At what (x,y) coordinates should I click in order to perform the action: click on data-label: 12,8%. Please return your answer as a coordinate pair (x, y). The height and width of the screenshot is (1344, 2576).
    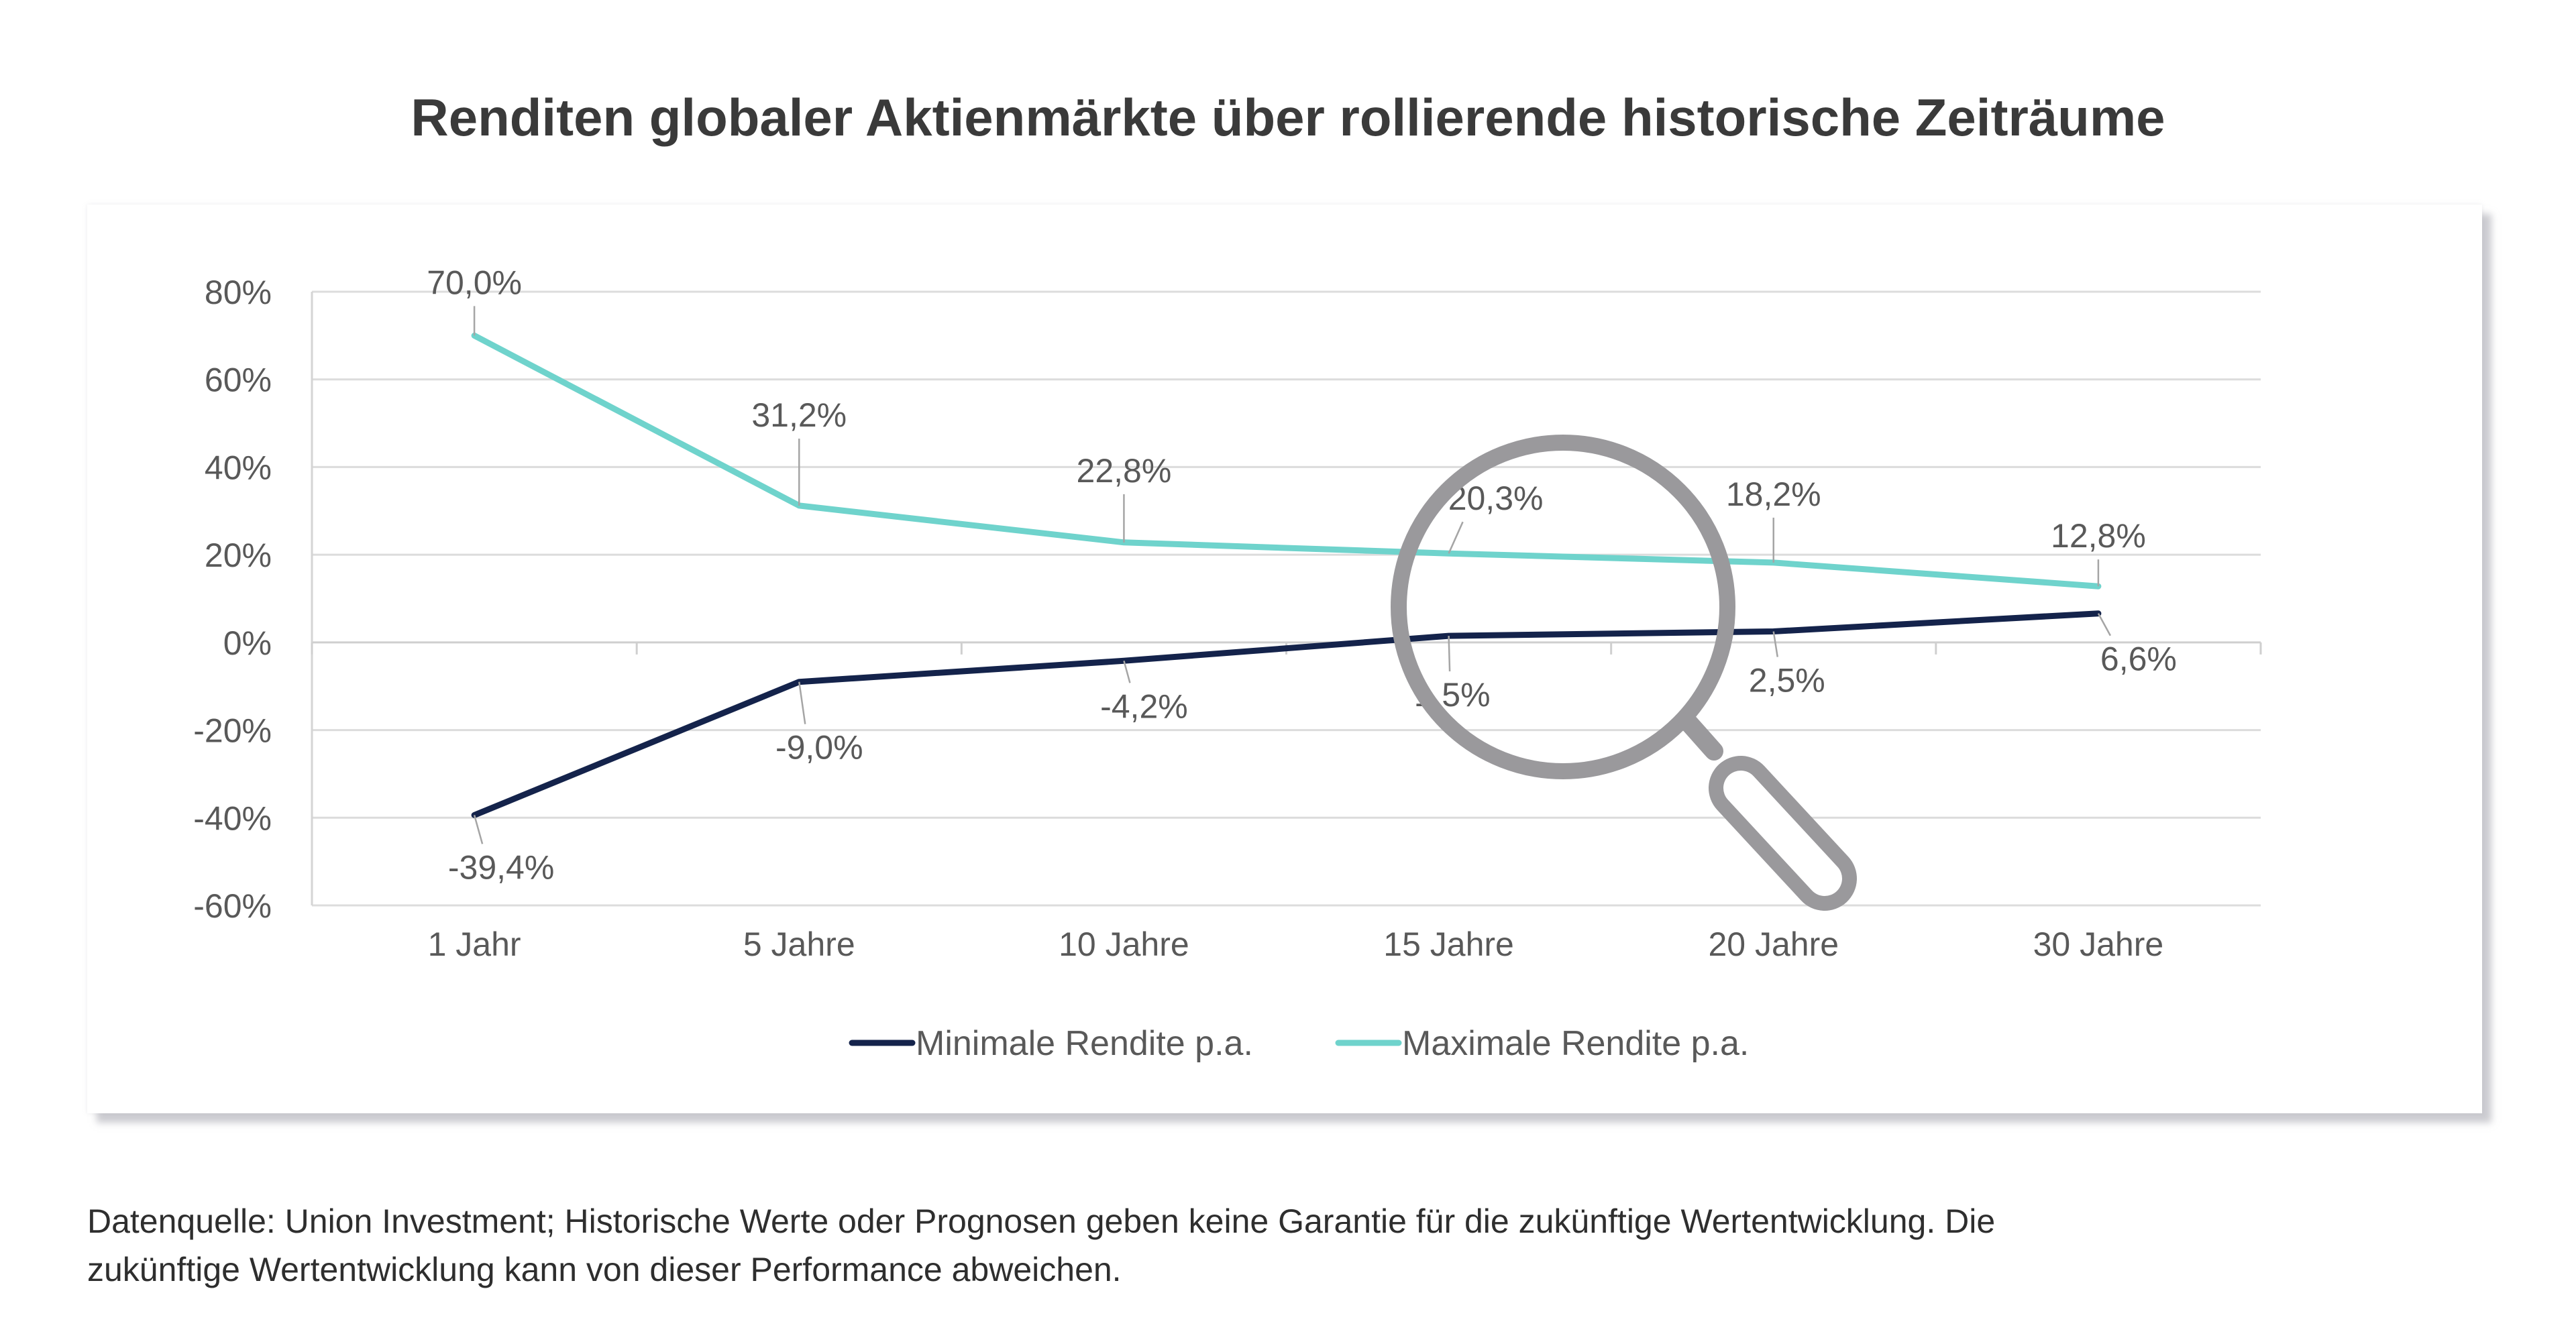
    Looking at the image, I should click on (2098, 536).